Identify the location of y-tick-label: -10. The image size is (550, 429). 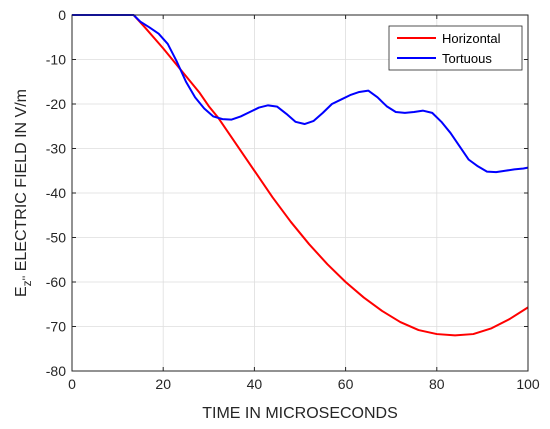
(56, 60).